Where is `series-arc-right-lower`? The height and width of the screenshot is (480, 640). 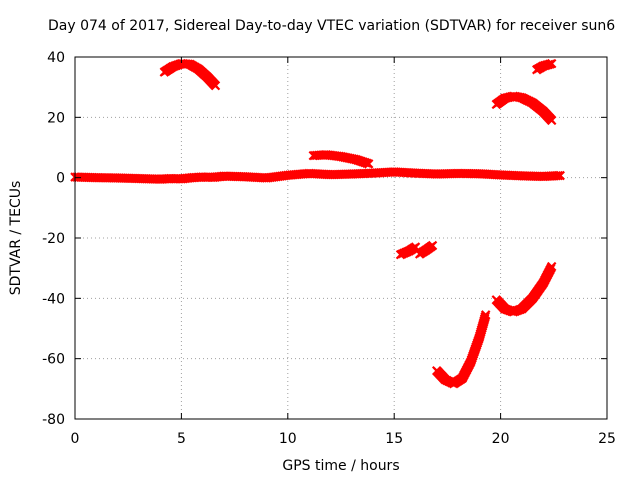
series-arc-right-lower is located at coordinates (524, 289).